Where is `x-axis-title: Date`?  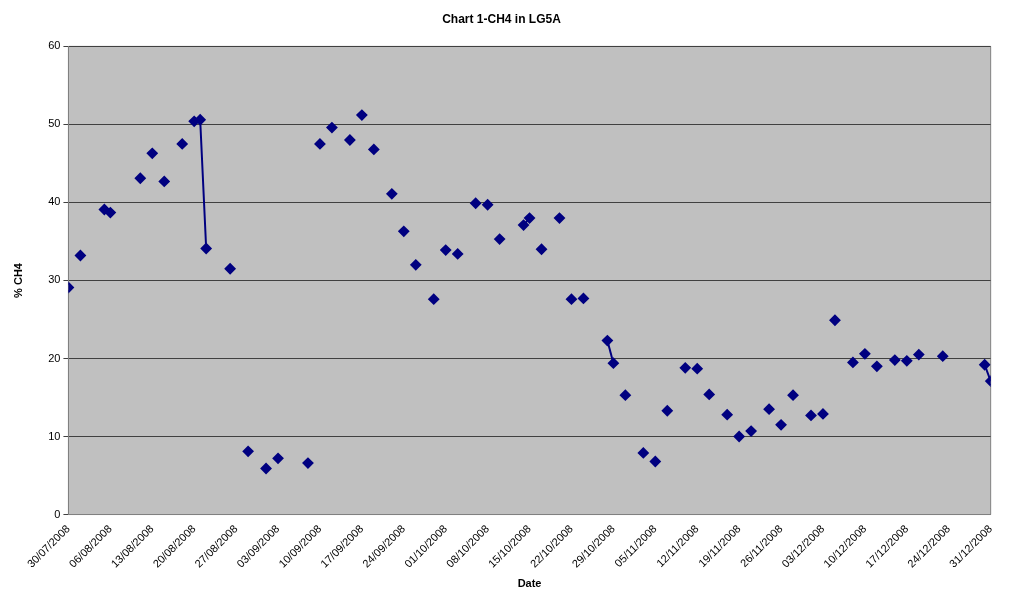
x-axis-title: Date is located at coordinates (529, 583).